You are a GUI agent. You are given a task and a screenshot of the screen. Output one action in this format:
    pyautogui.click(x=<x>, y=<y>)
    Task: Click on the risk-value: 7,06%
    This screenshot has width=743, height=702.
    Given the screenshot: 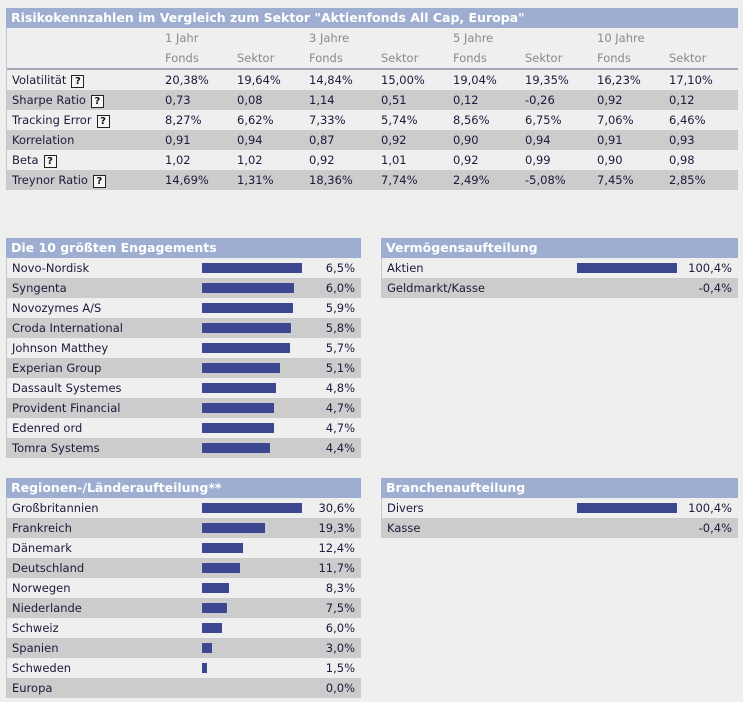 What is the action you would take?
    pyautogui.click(x=628, y=120)
    